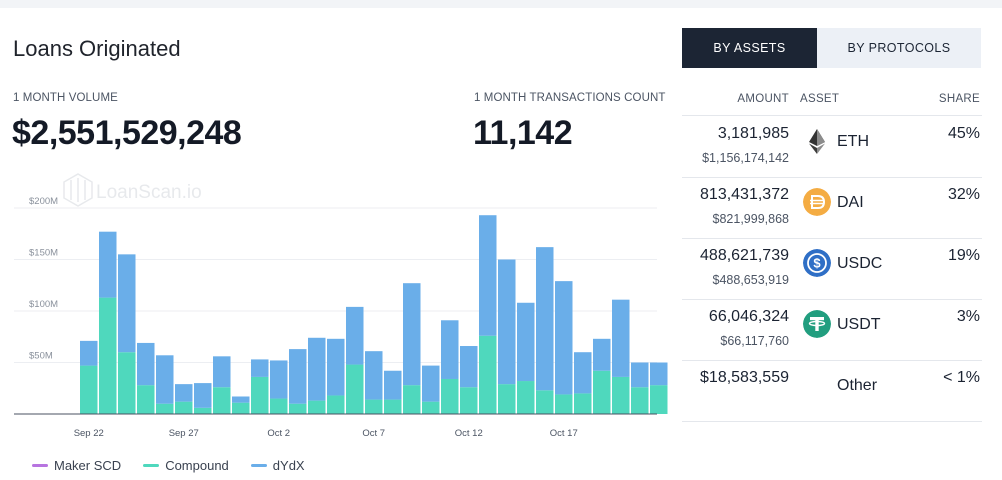 The width and height of the screenshot is (1002, 480). What do you see at coordinates (832, 147) in the screenshot?
I see `asset-row-eth: 3,181,985 $1,156,174,142 ETH 45%` at bounding box center [832, 147].